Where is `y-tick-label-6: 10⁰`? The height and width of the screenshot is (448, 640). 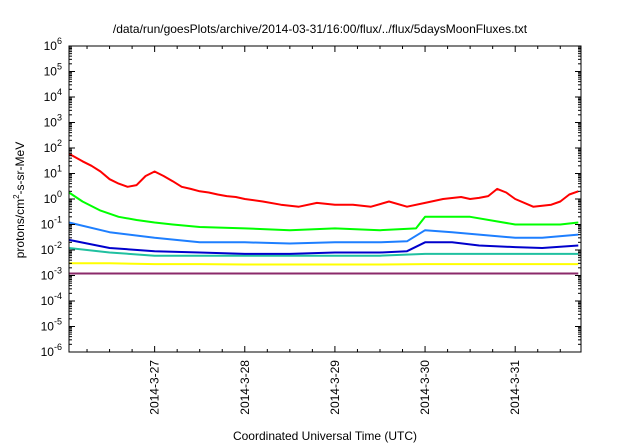 y-tick-label-6: 10⁰ is located at coordinates (53, 197).